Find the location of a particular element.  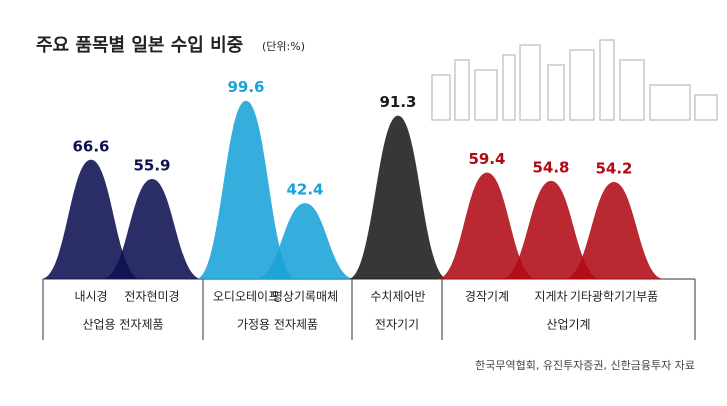

chart-subtitle: (단위:%) is located at coordinates (283, 46).